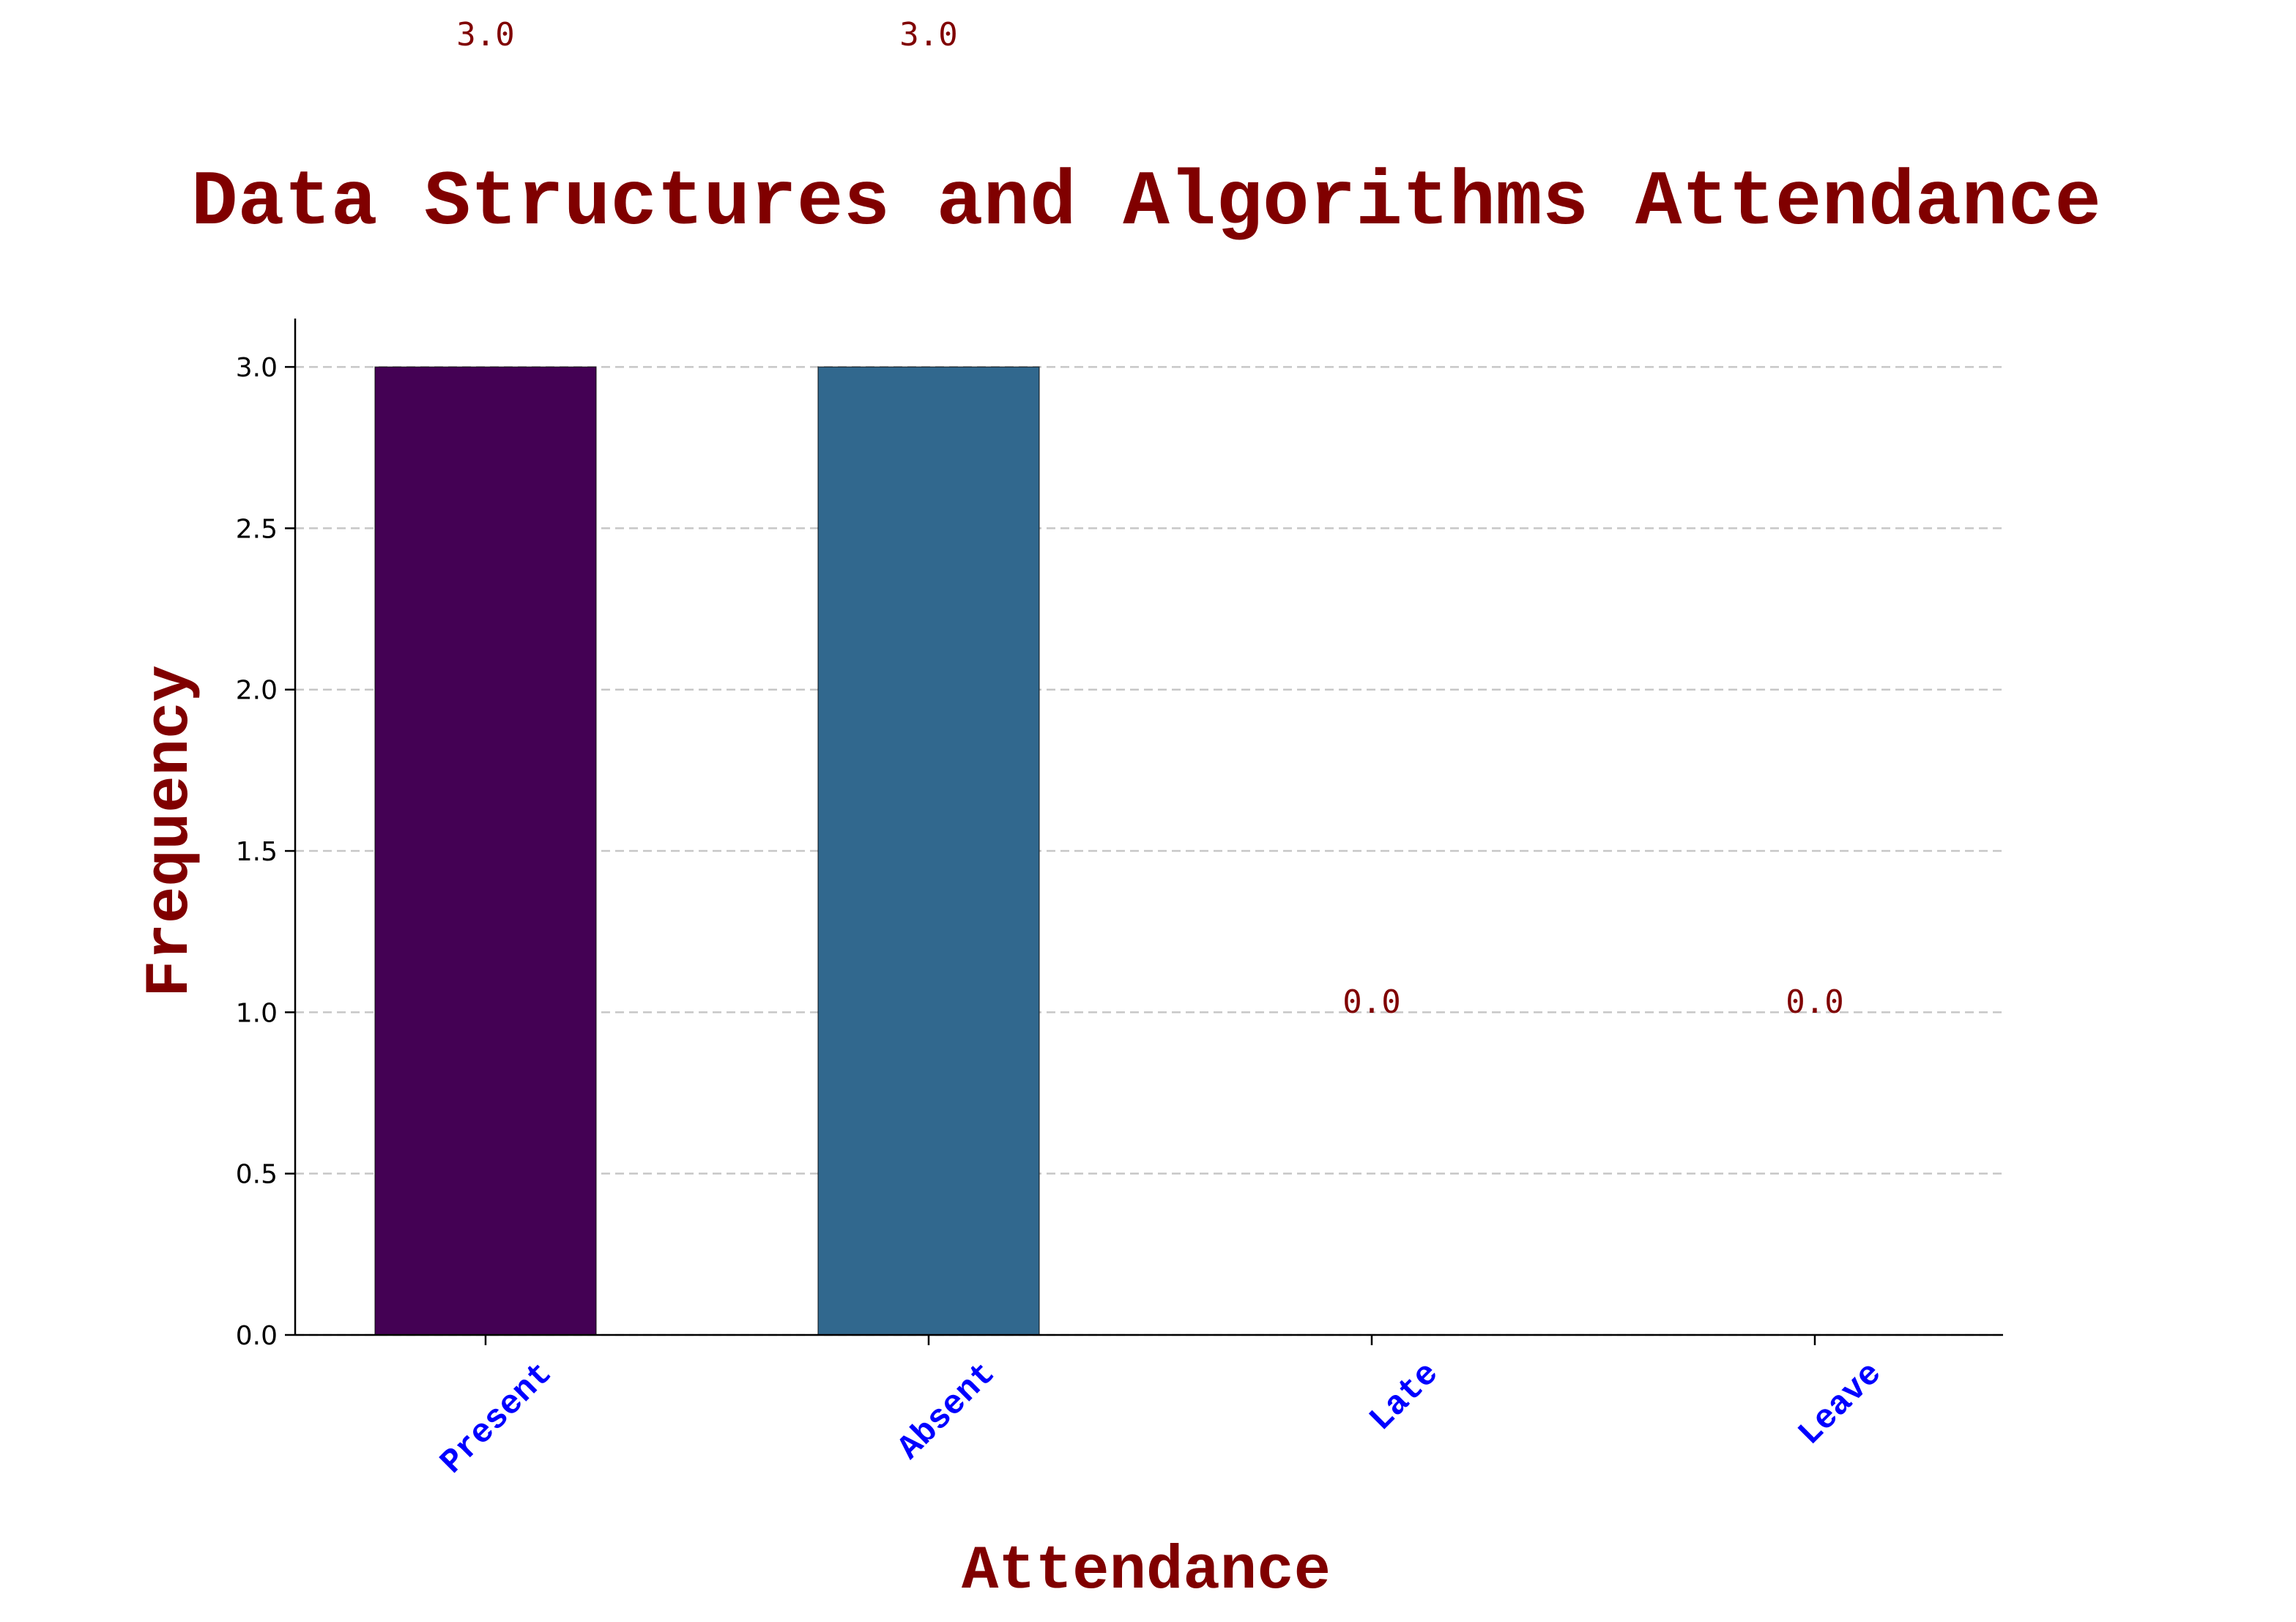  I want to click on y-tick-label: 0.0, so click(257, 1336).